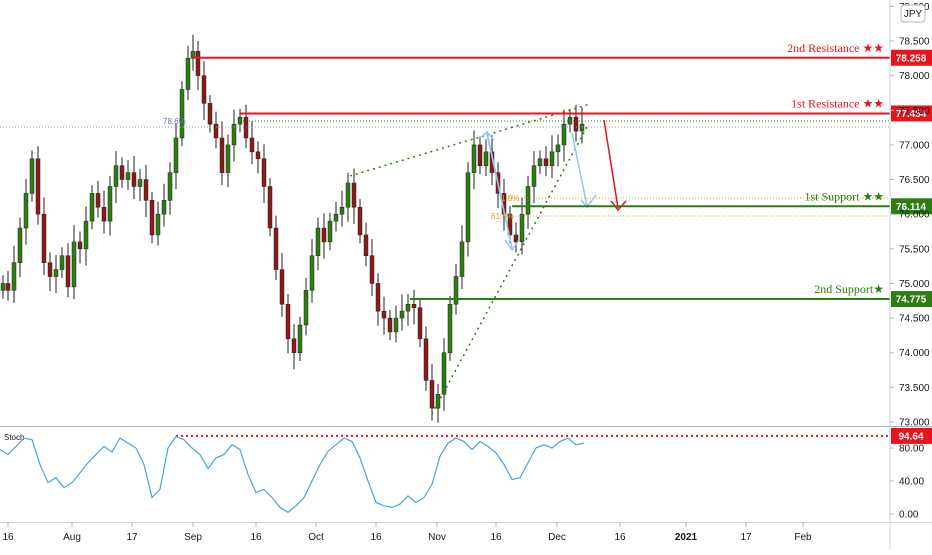 The image size is (932, 555). What do you see at coordinates (914, 215) in the screenshot?
I see `price-tick-label: 76.000` at bounding box center [914, 215].